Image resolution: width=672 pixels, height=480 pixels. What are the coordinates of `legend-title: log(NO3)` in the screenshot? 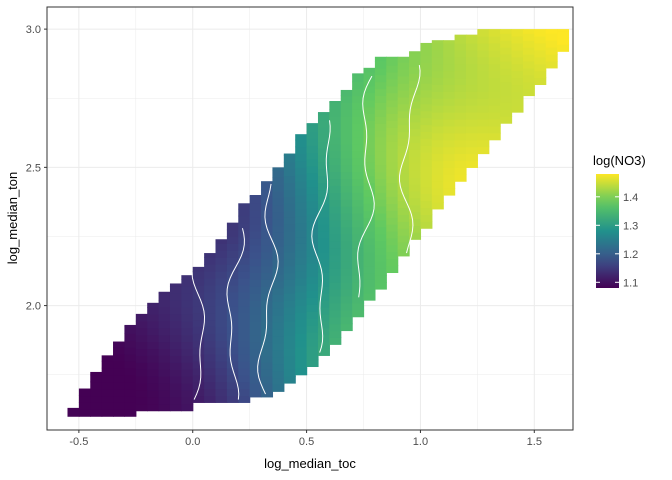 It's located at (619, 160).